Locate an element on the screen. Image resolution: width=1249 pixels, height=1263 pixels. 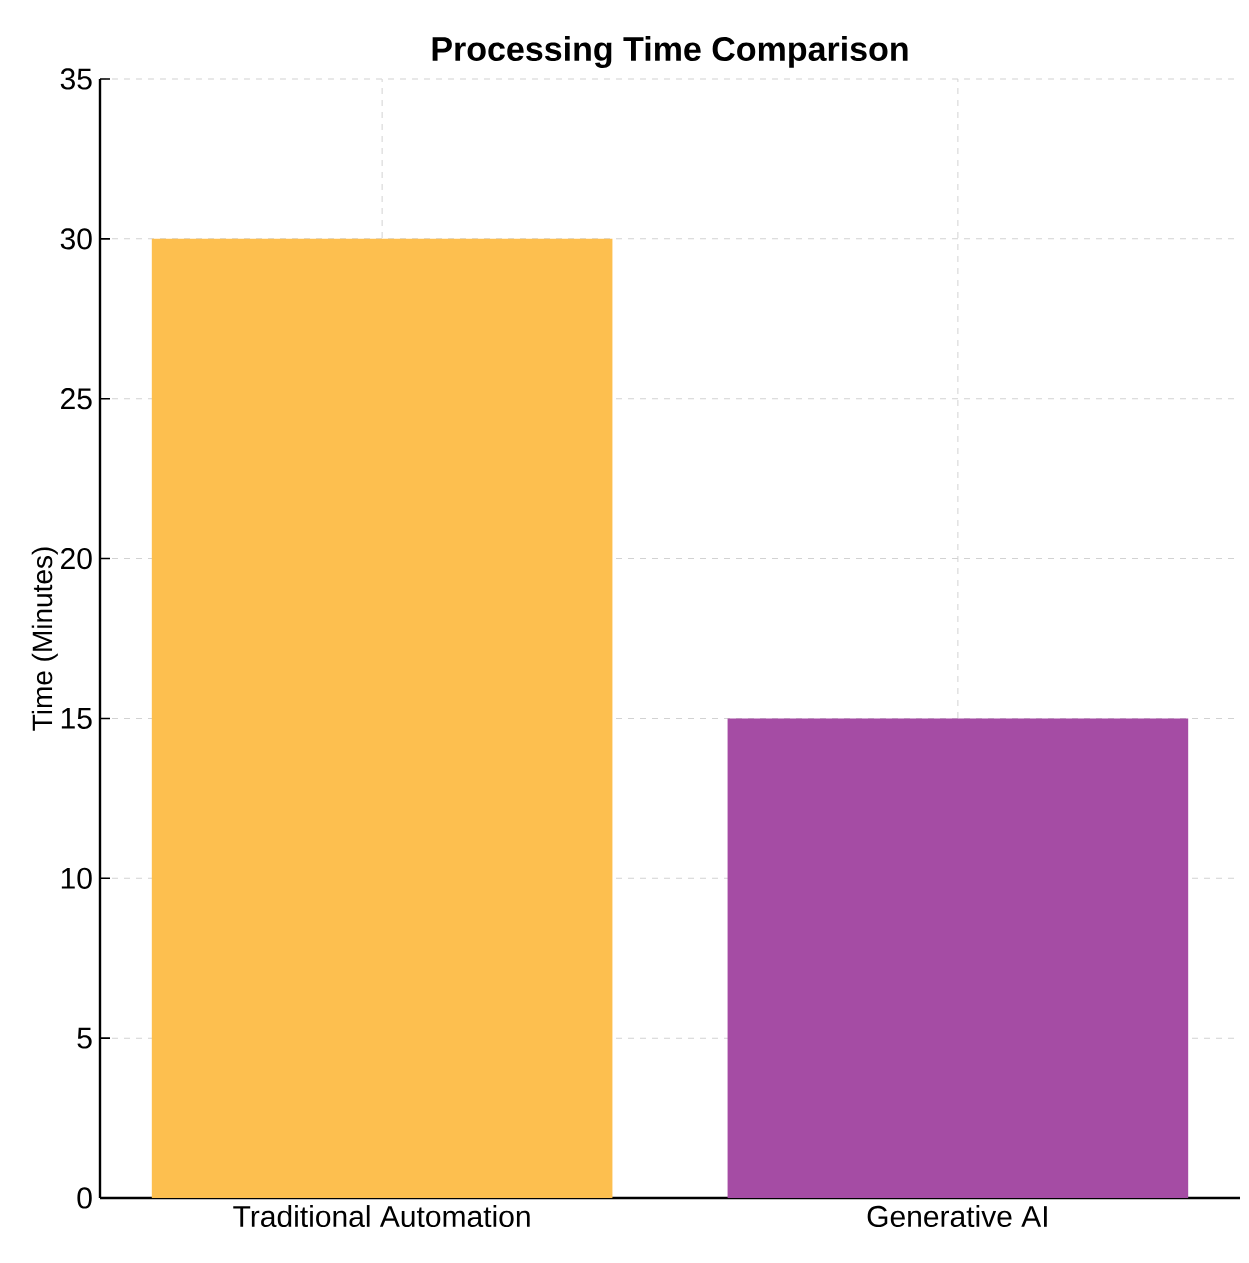
y-tick-label: 35 is located at coordinates (76, 79).